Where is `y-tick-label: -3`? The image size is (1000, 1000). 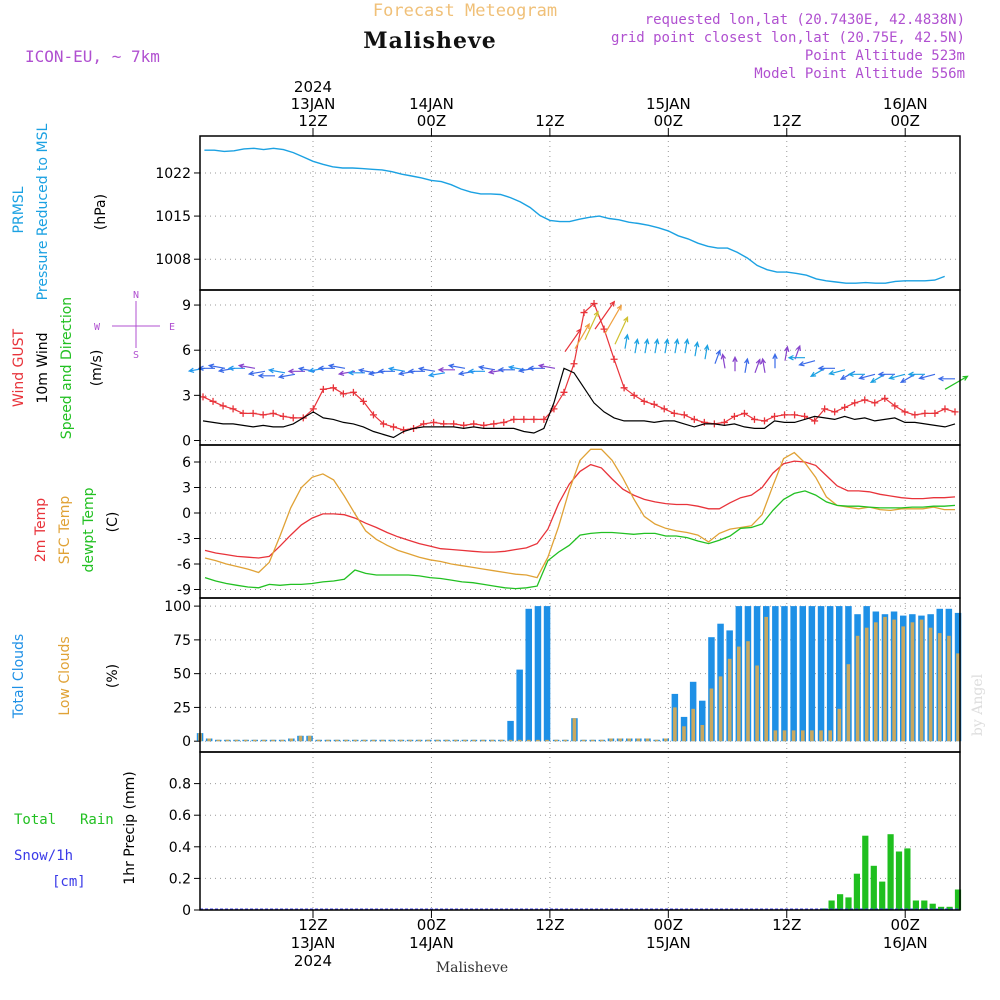 y-tick-label: -3 is located at coordinates (184, 540).